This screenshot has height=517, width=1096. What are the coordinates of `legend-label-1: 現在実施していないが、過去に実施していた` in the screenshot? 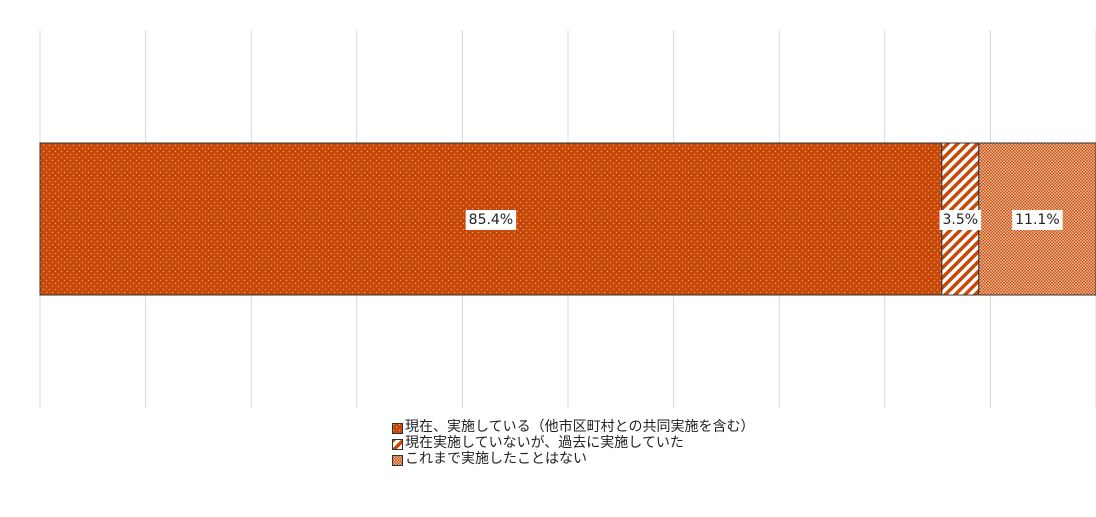 It's located at (544, 443).